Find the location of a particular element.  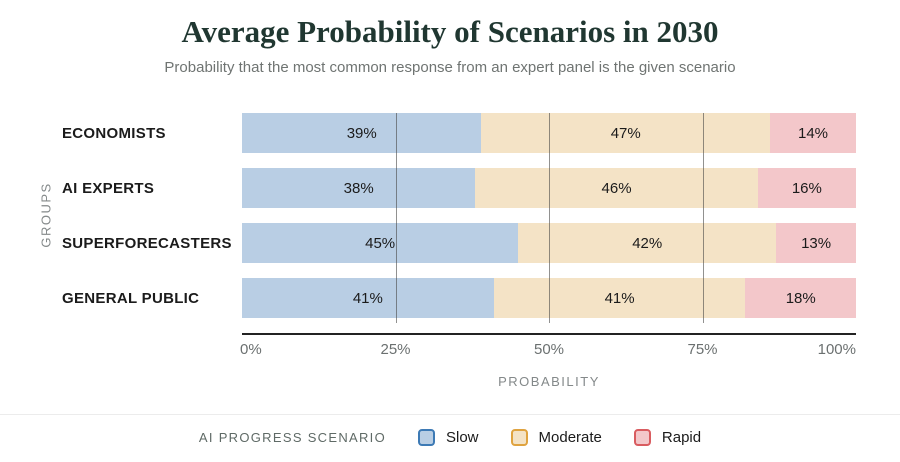

stacked-bar: 41% 41% 18% is located at coordinates (549, 298).